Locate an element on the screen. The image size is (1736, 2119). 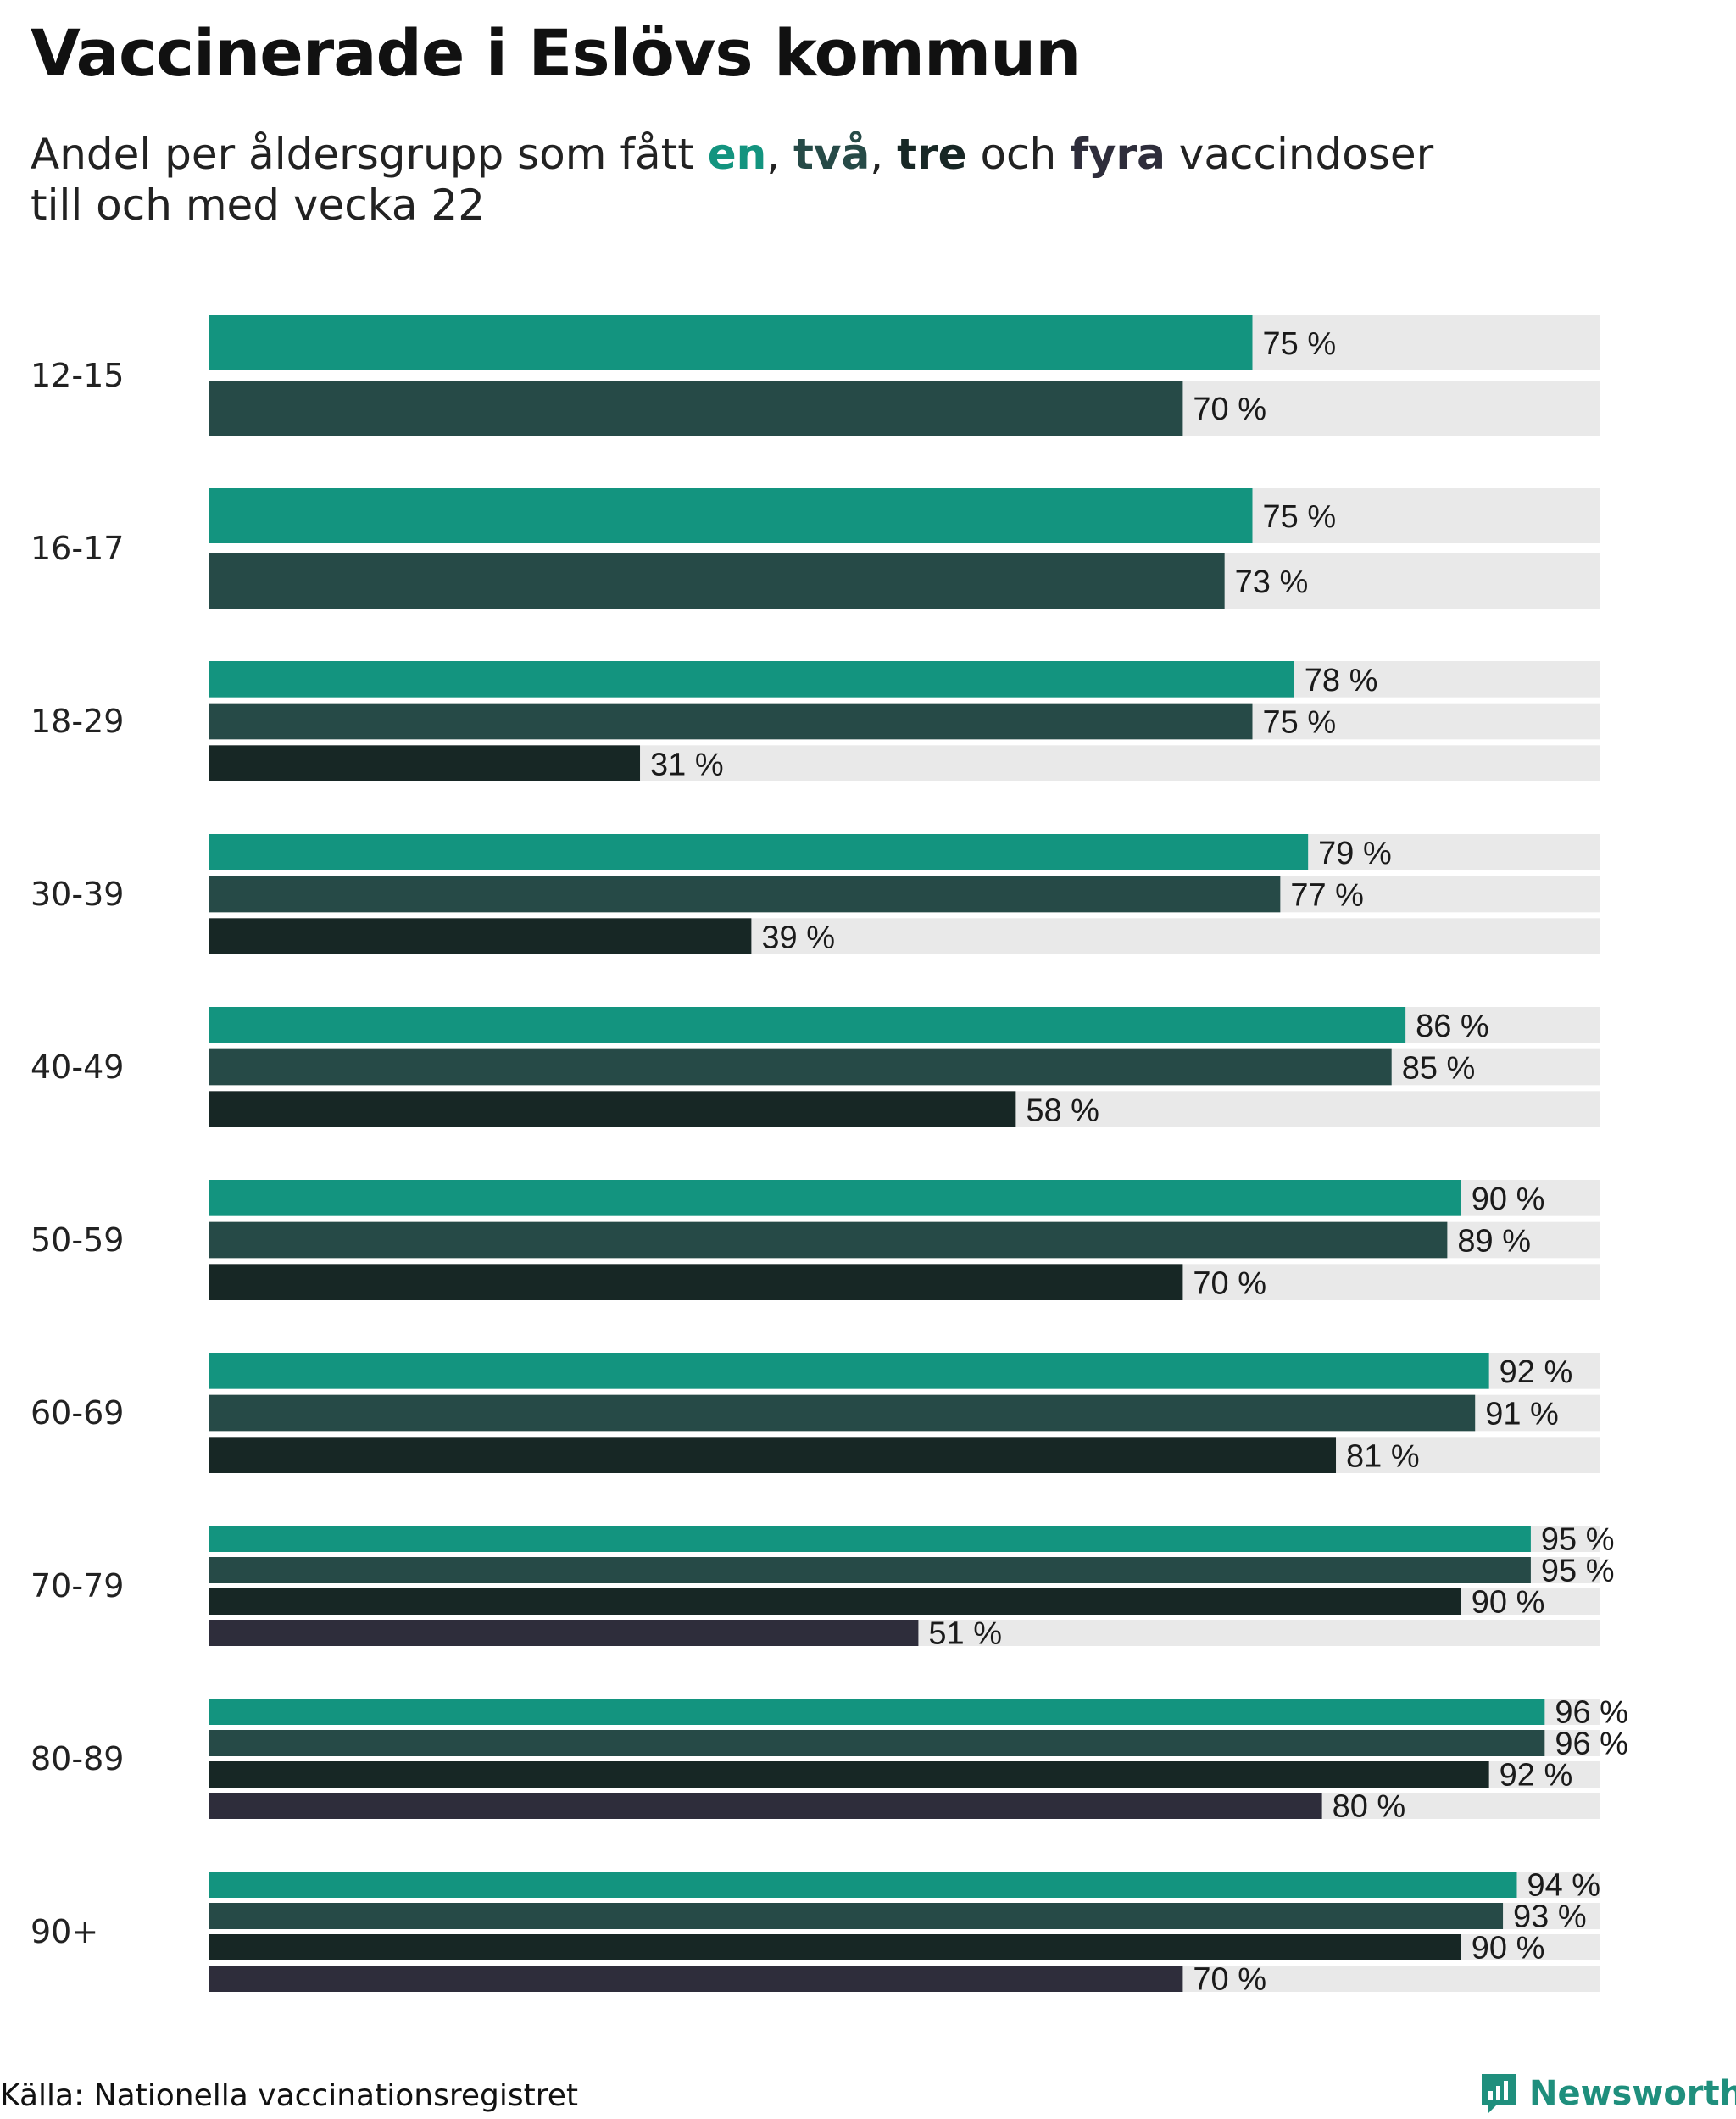
newsworthy-logo-icon is located at coordinates (1499, 2093).